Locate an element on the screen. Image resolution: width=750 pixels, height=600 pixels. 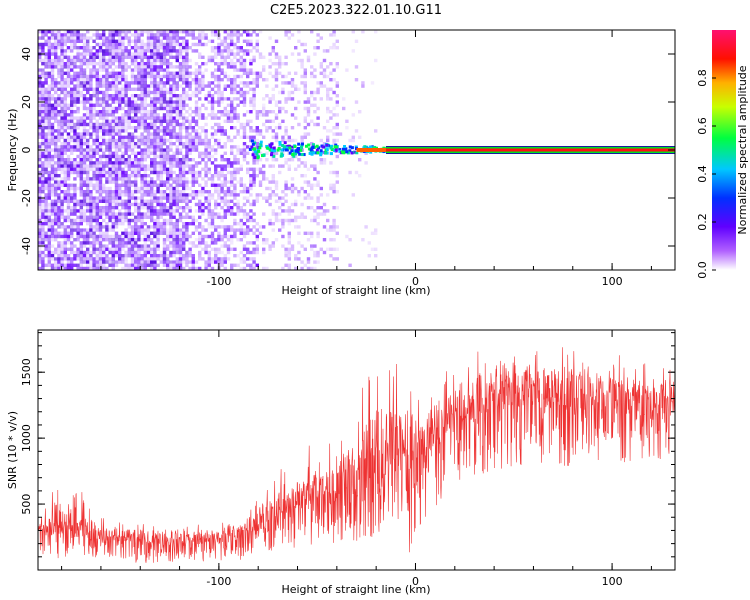
colorbar-ticks: 0.00.20.40.60.8 is located at coordinates (706, 174).